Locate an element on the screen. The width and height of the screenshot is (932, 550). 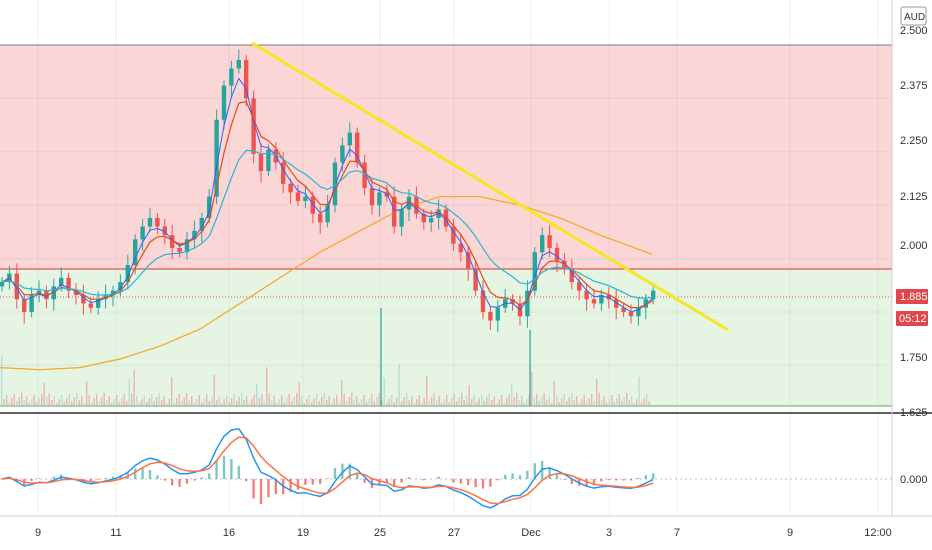
price-tick-label: 2.250 is located at coordinates (914, 141).